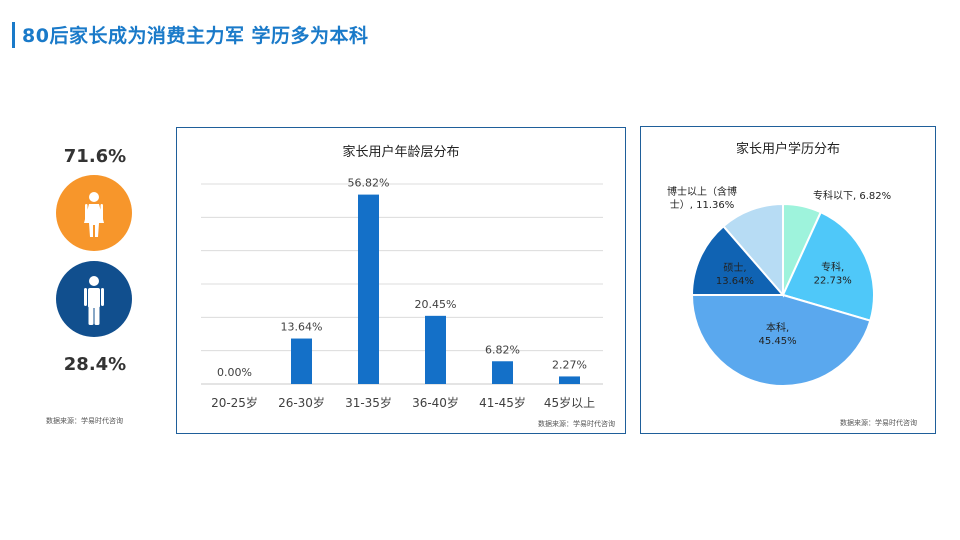  What do you see at coordinates (852, 195) in the screenshot?
I see `pie-label-below-college: 专科以下, 6.82%` at bounding box center [852, 195].